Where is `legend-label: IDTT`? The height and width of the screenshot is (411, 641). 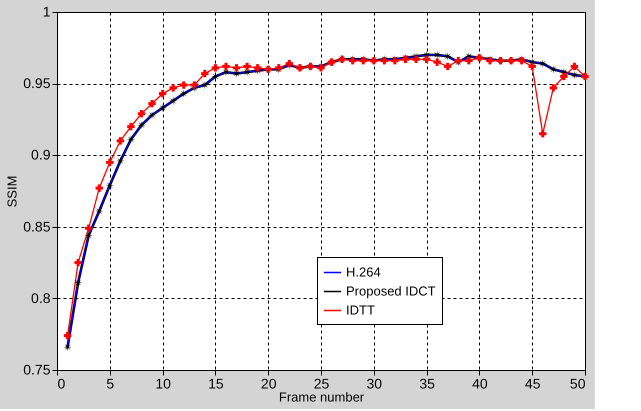
legend-label: IDTT is located at coordinates (360, 310).